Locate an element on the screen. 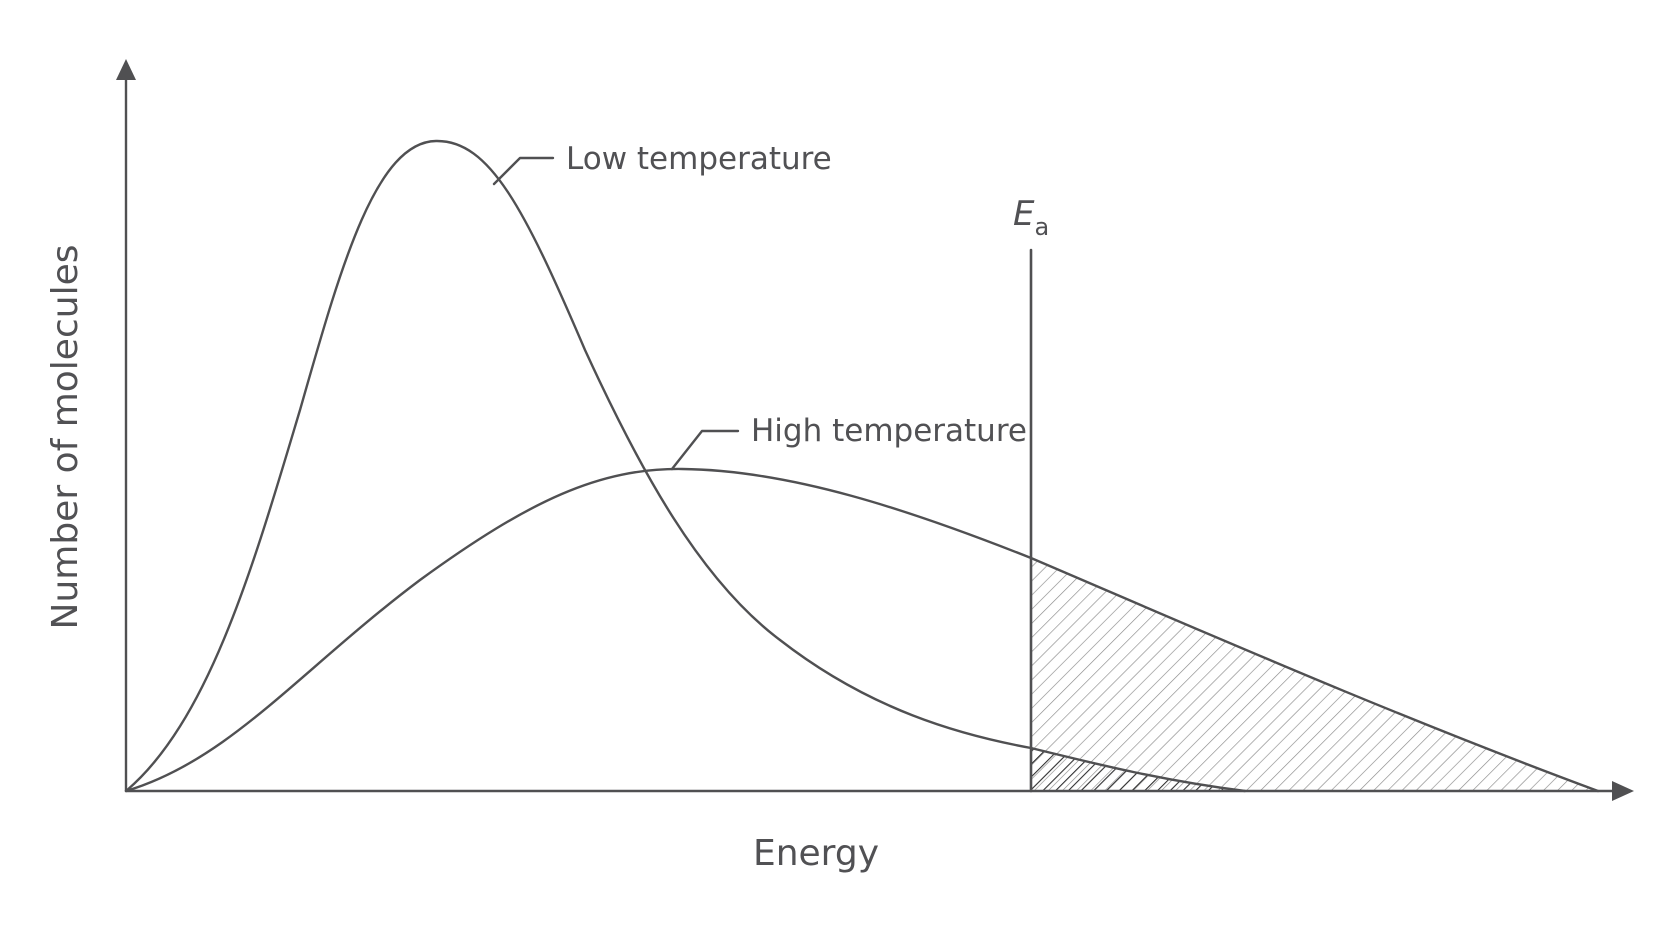  activation-energy-label: Ea is located at coordinates (1031, 217).